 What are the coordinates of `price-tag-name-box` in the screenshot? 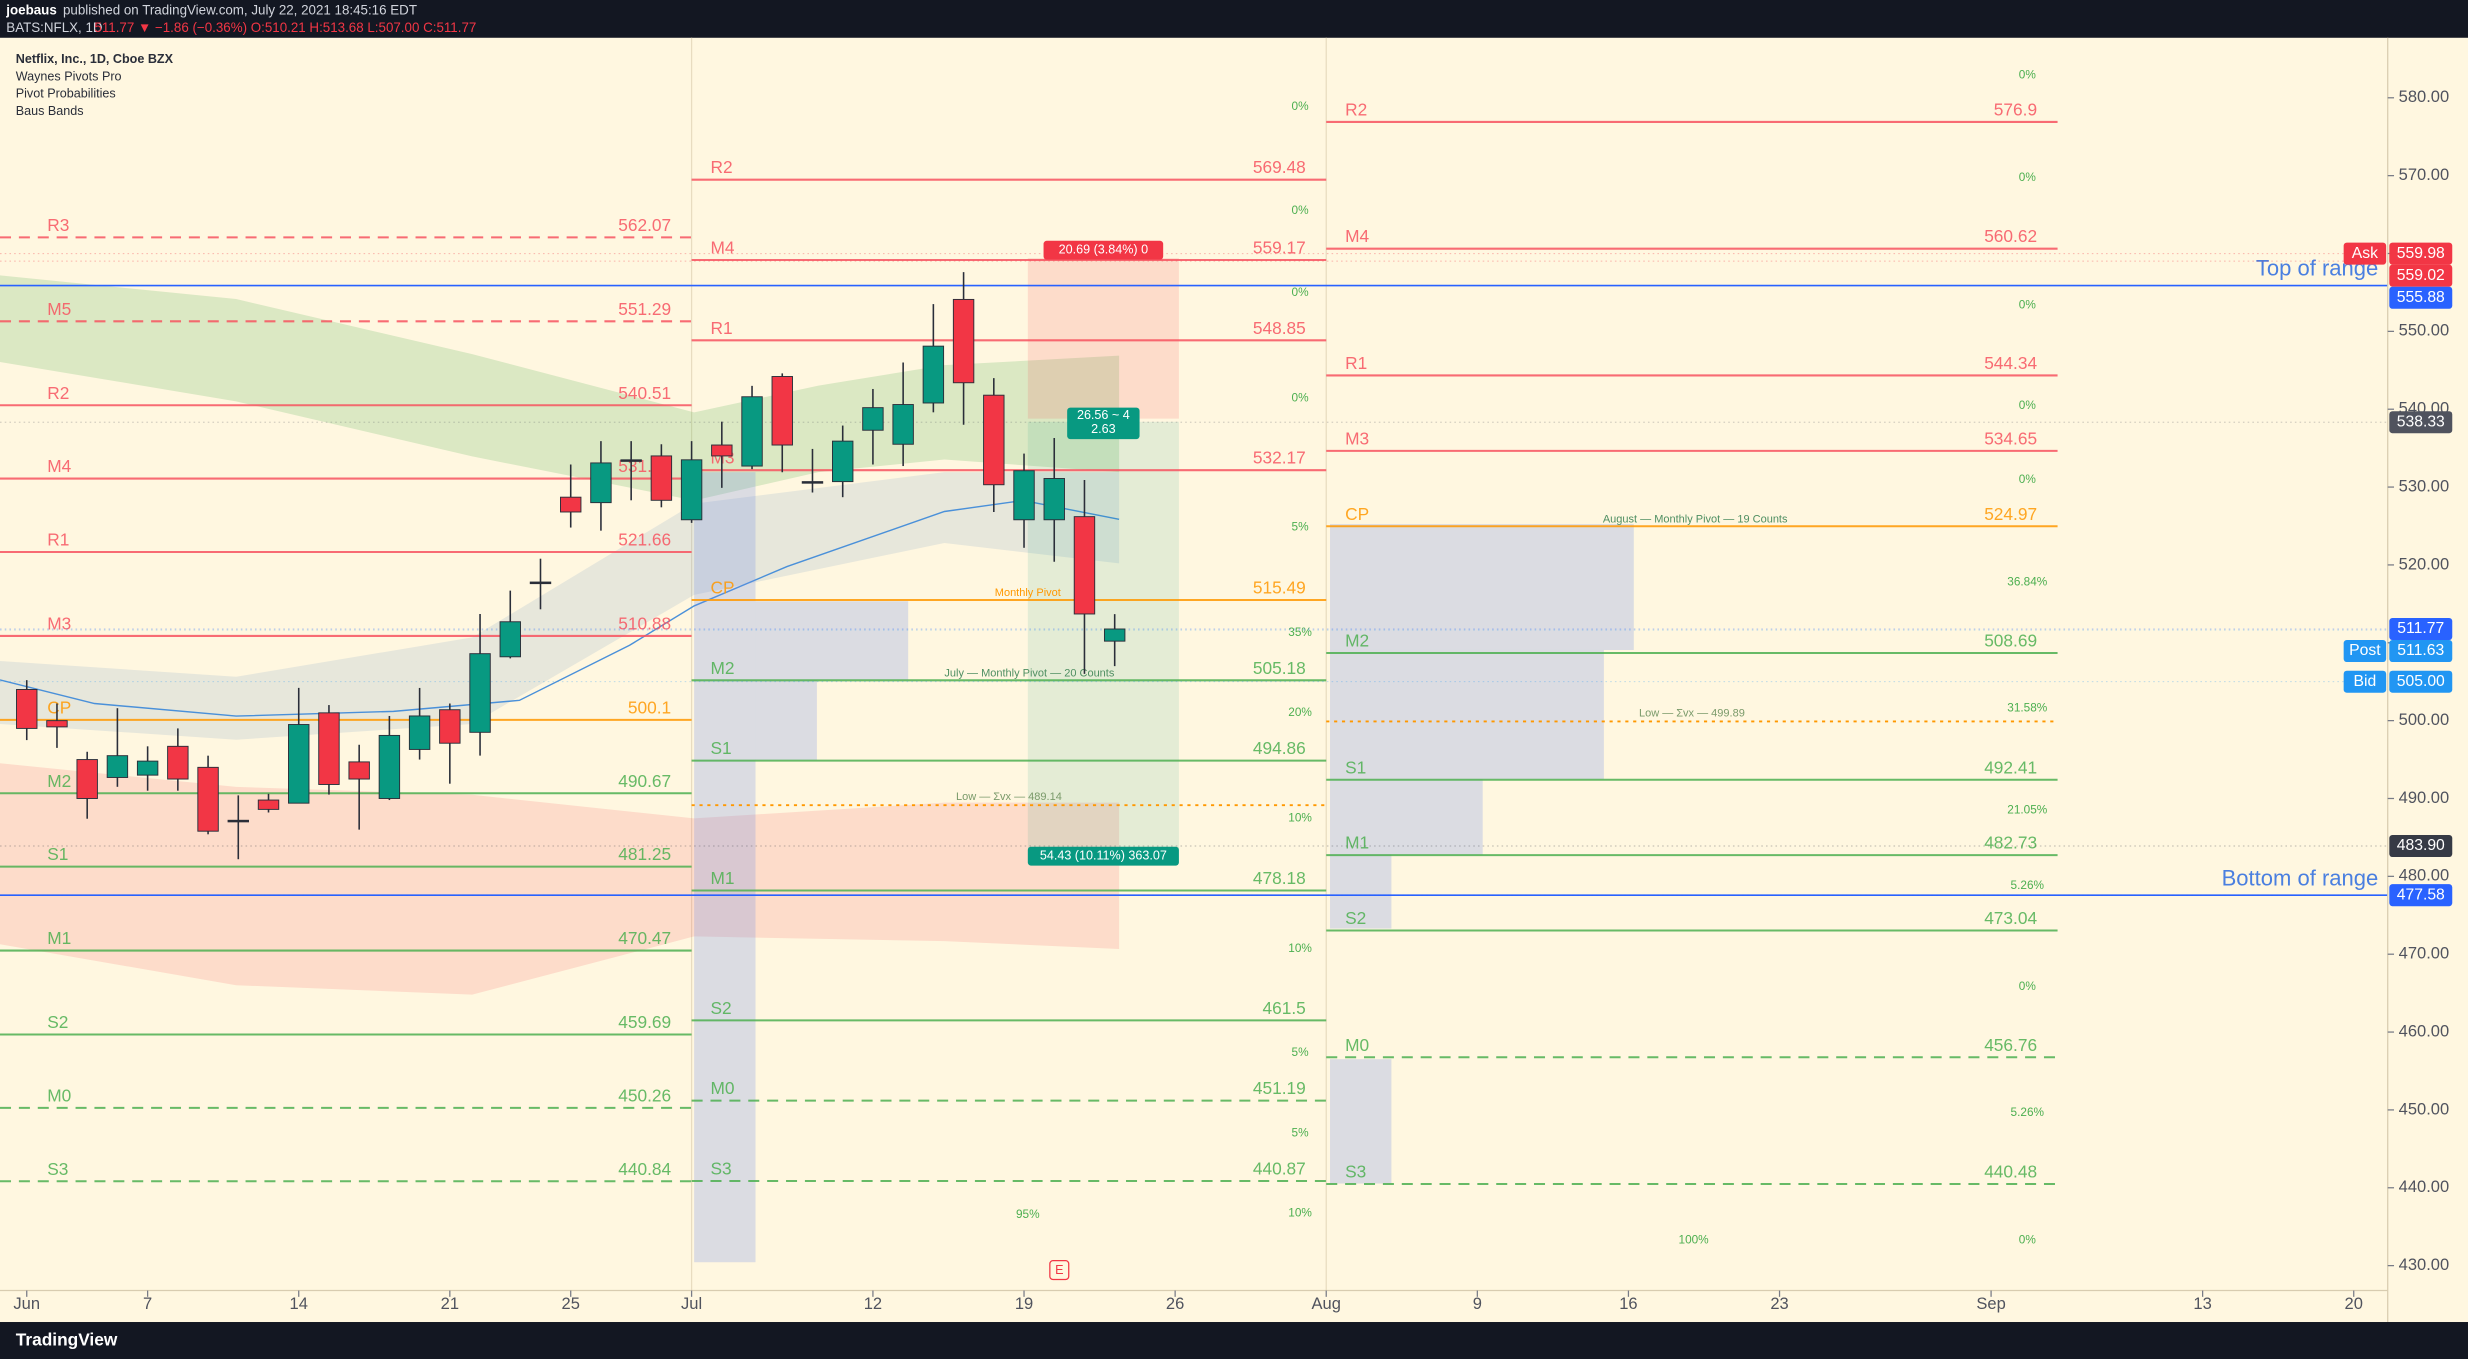 It's located at (2365, 651).